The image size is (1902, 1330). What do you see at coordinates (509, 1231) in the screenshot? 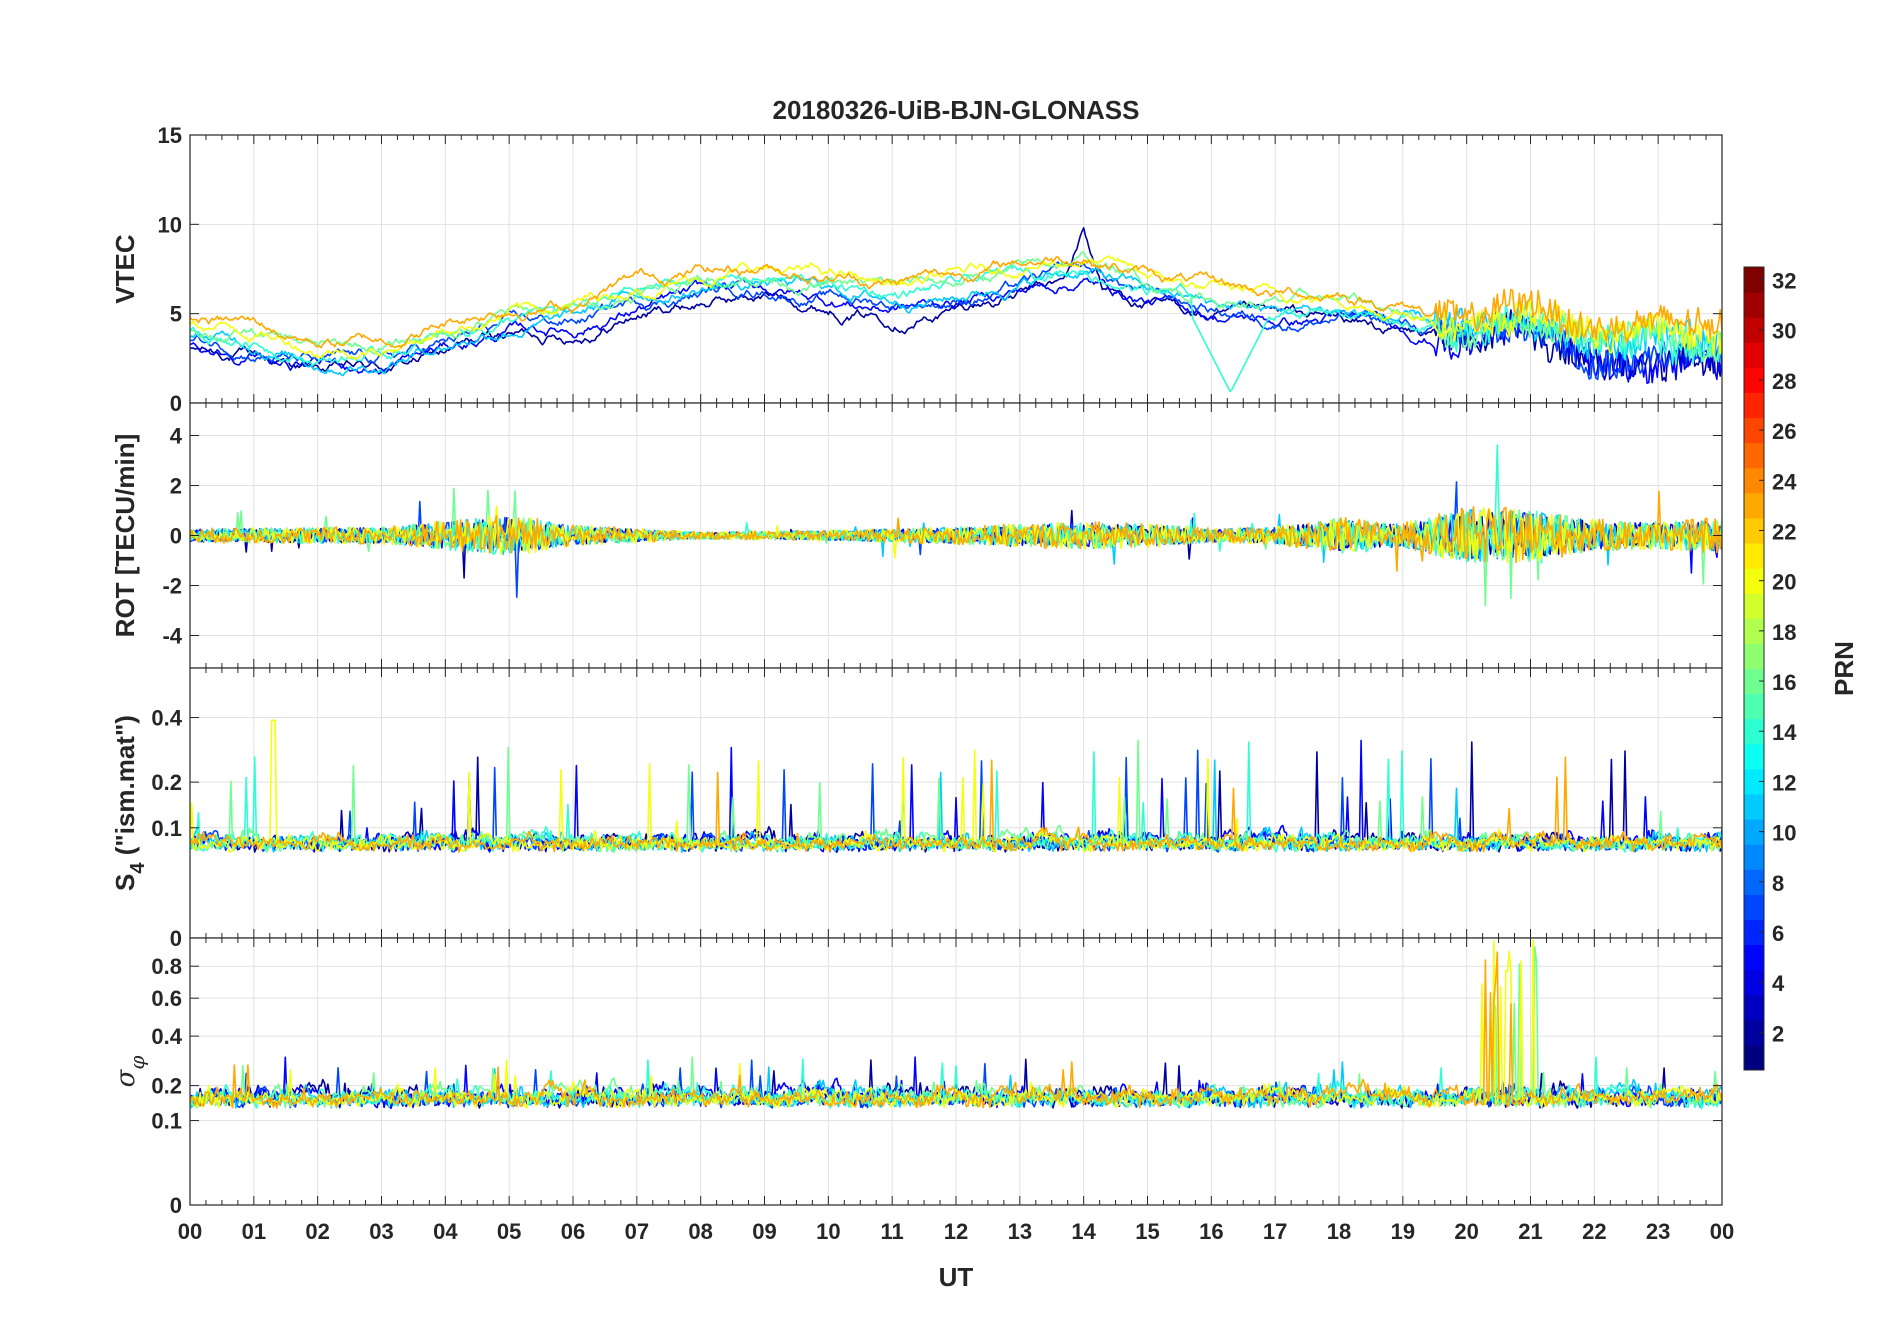
I see `x-tick-label: 05` at bounding box center [509, 1231].